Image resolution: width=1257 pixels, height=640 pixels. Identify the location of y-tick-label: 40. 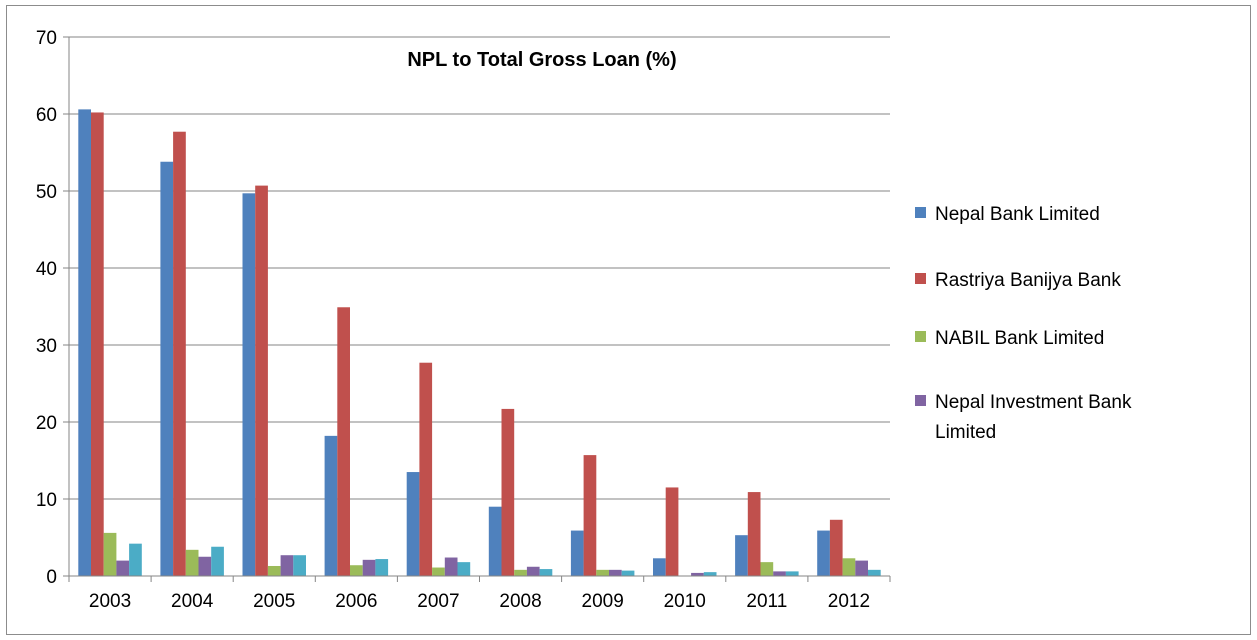
(46, 269).